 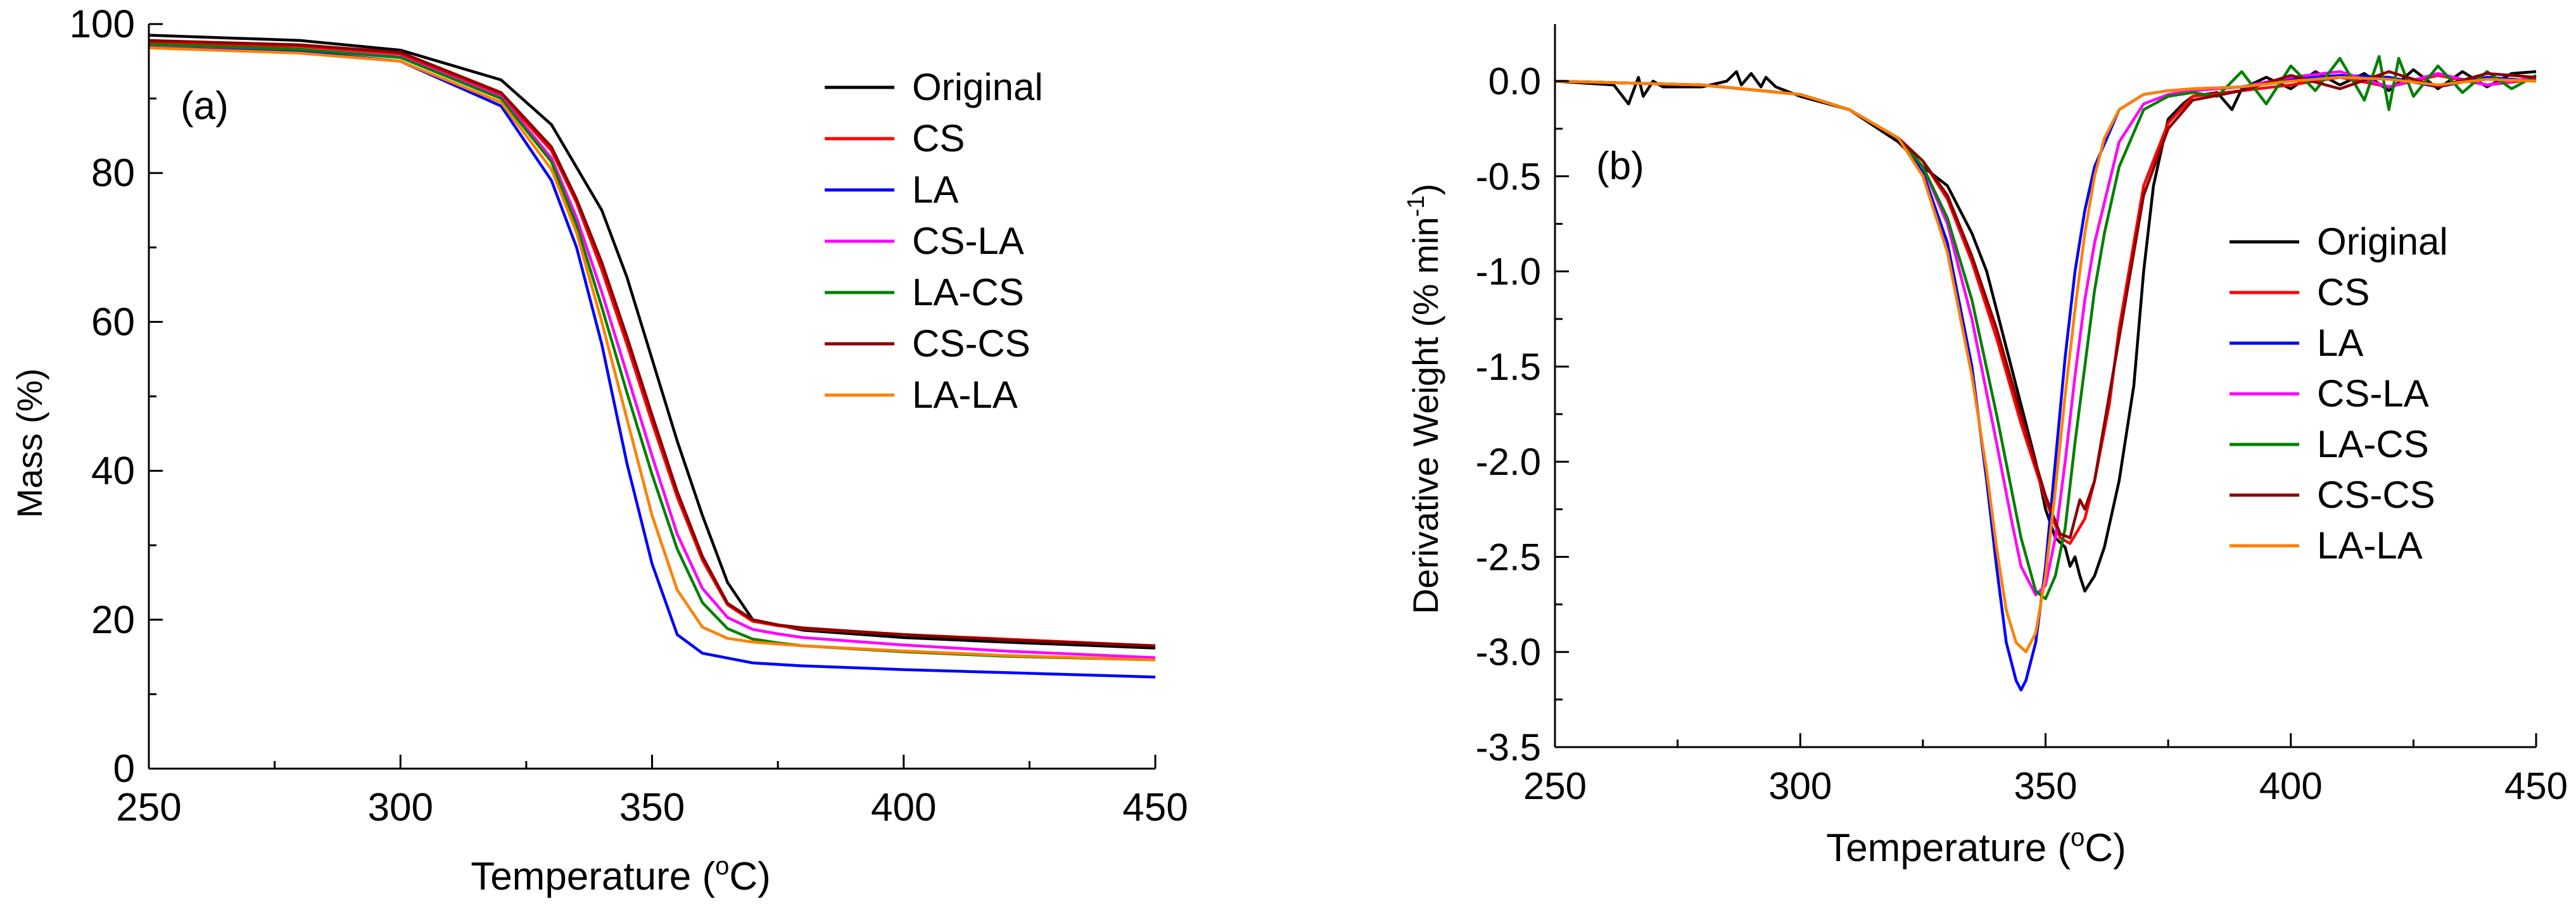 What do you see at coordinates (2536, 786) in the screenshot?
I see `panel-b-x-tick-label: 450` at bounding box center [2536, 786].